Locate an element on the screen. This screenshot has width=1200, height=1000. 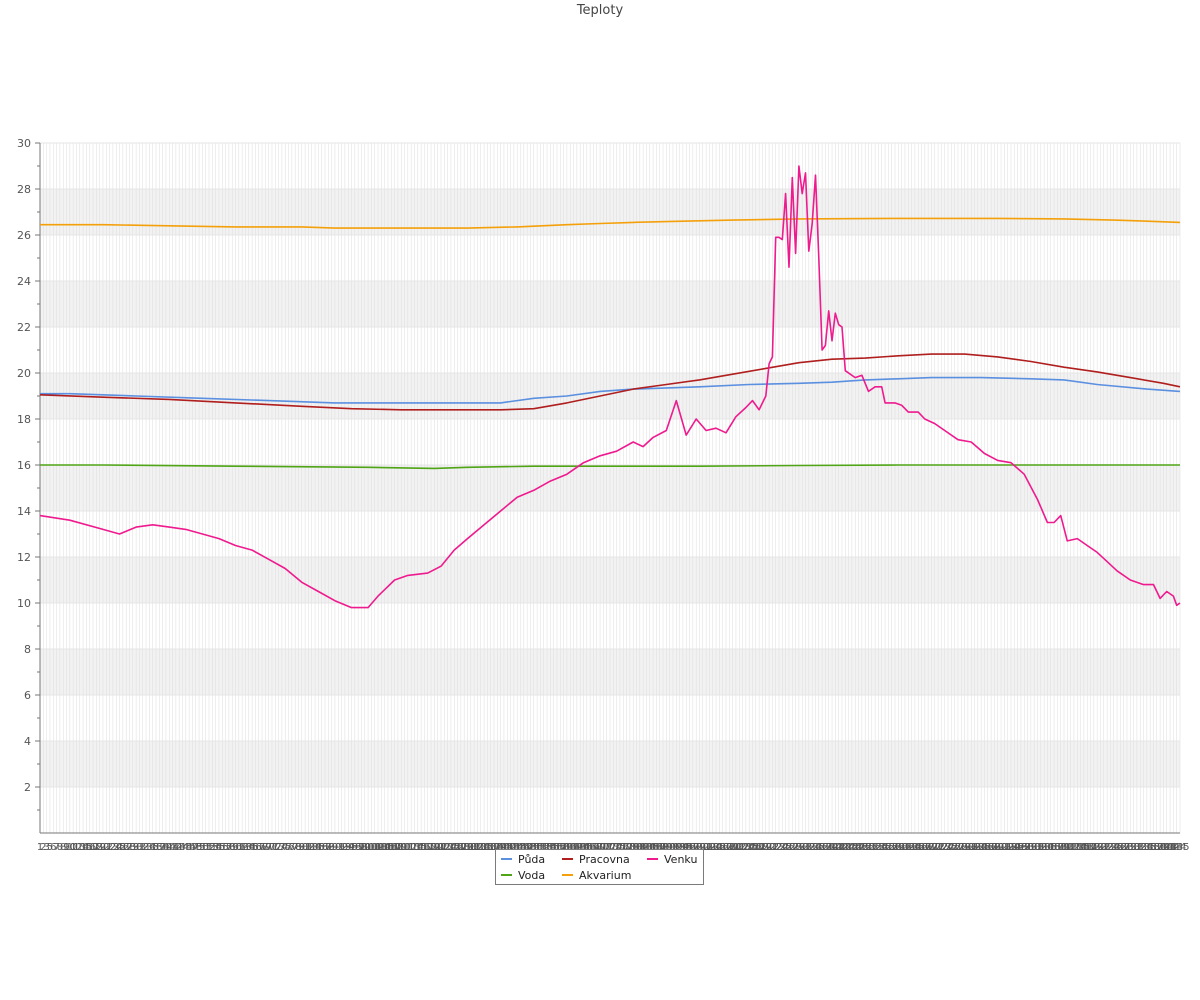
x-tick-label: 11 is located at coordinates (73, 847).